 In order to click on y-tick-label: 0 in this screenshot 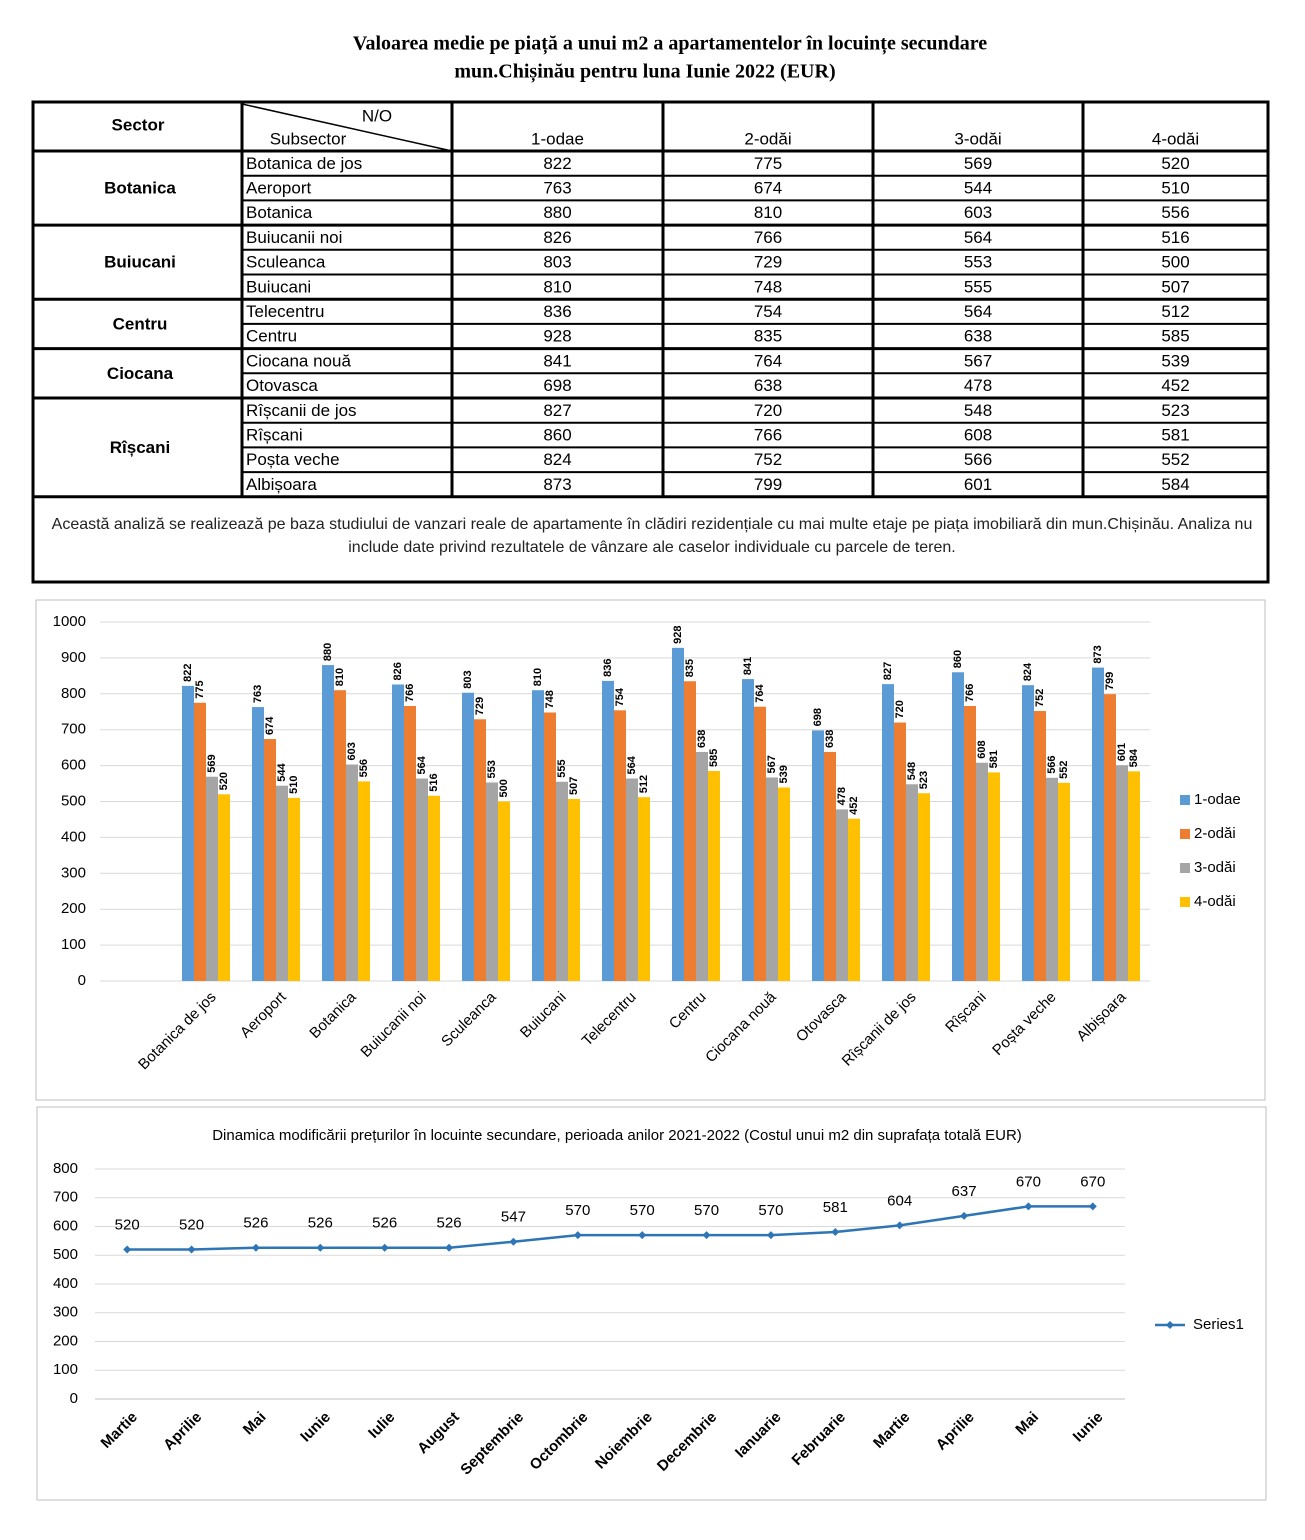, I will do `click(82, 980)`.